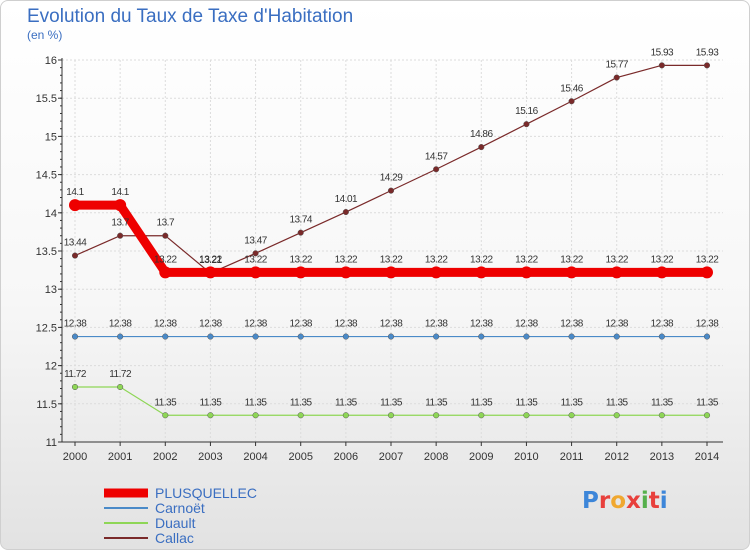  What do you see at coordinates (662, 457) in the screenshot?
I see `x-tick-label: 2013` at bounding box center [662, 457].